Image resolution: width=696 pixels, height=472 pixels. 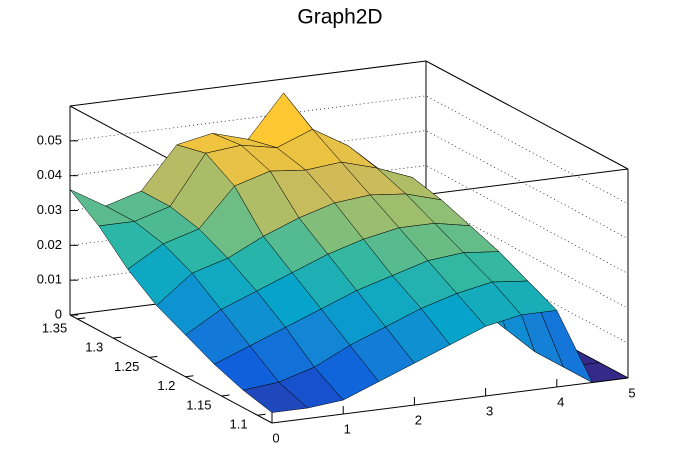 I want to click on x-tick-label: 1, so click(x=347, y=428).